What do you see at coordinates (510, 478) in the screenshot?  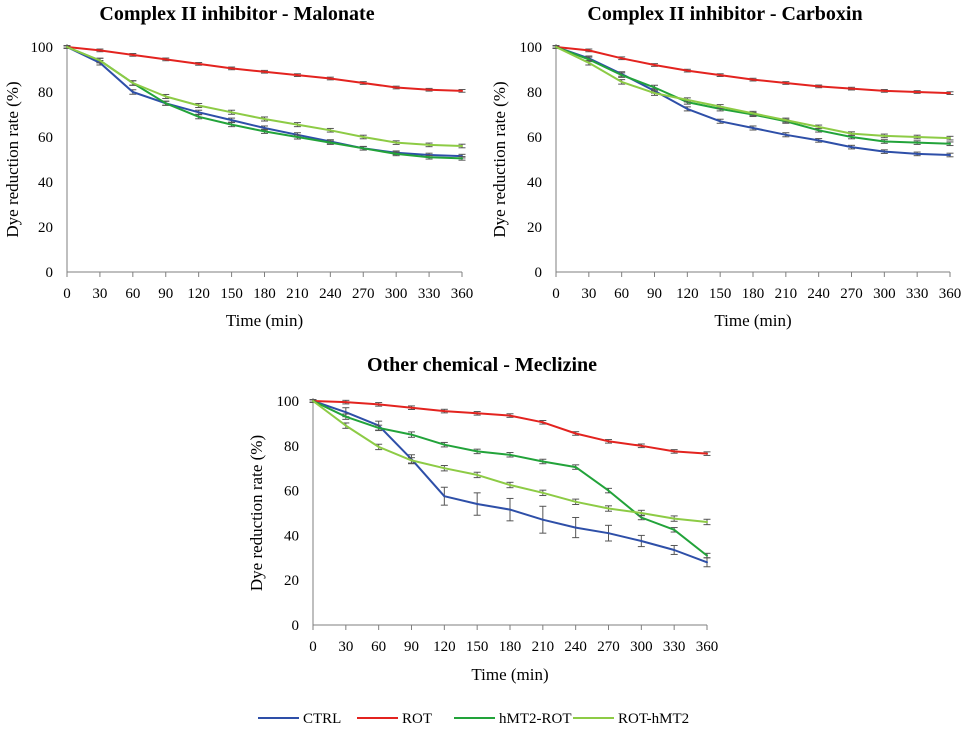 I see `series-line-hmt2-rot` at bounding box center [510, 478].